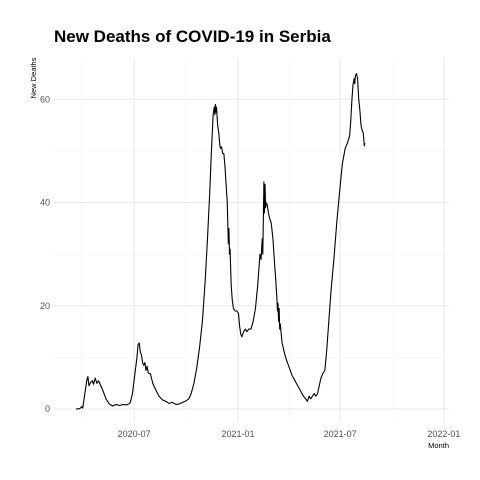 This screenshot has height=480, width=480. Describe the element at coordinates (33, 77) in the screenshot. I see `y-axis-title: New Deaths` at that location.